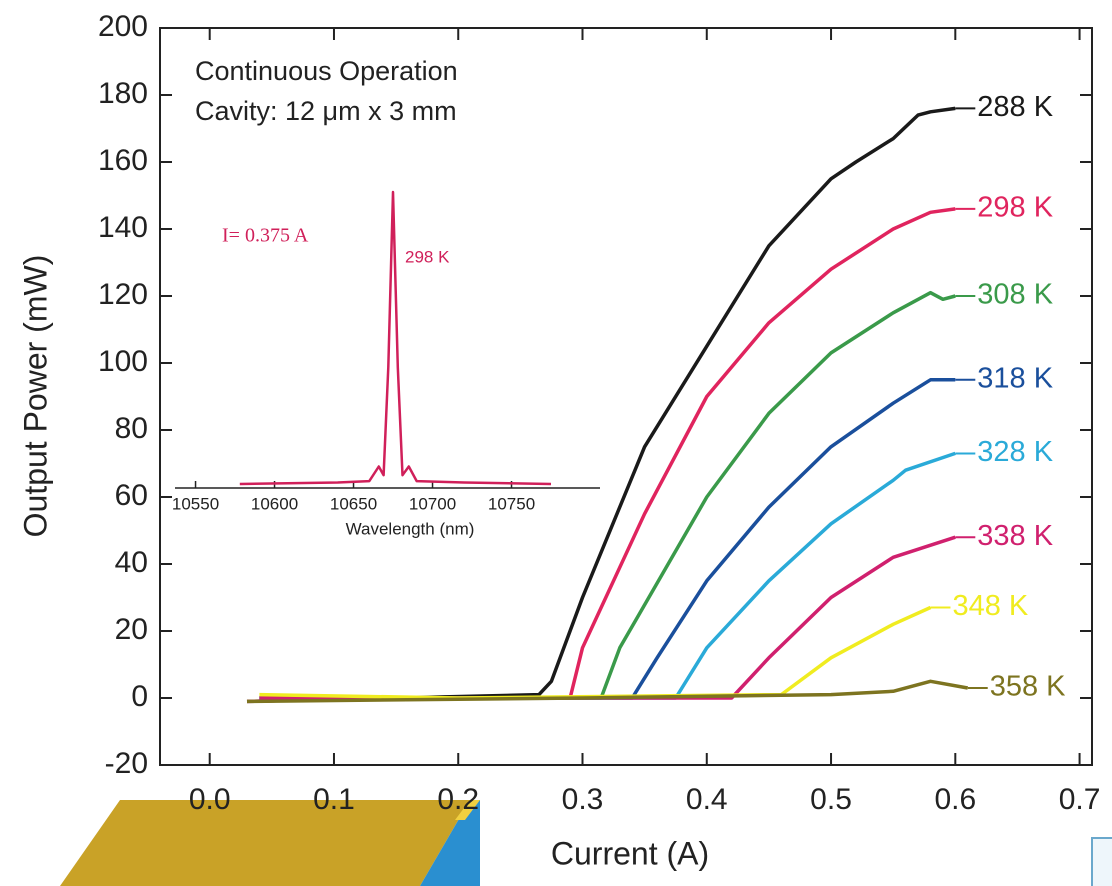 The height and width of the screenshot is (886, 1112). What do you see at coordinates (511, 503) in the screenshot?
I see `x-tick-label: 10750` at bounding box center [511, 503].